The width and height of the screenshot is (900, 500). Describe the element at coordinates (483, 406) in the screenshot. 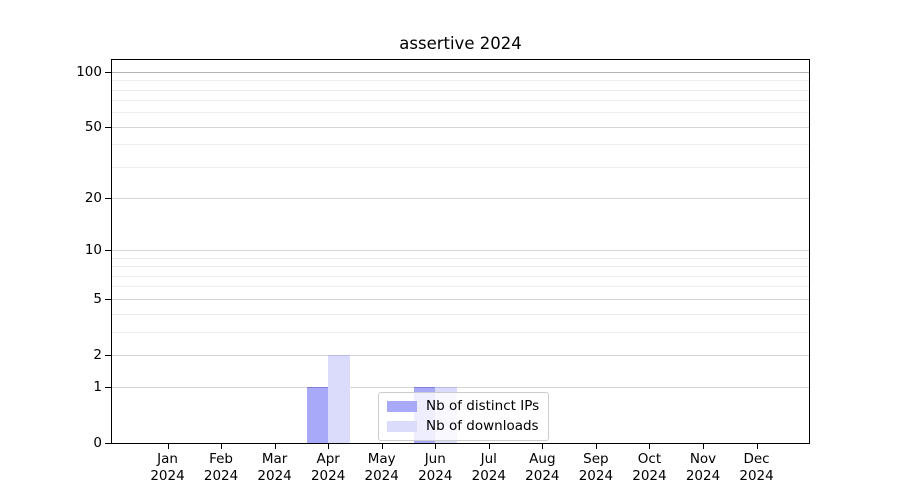

I see `legend-label-distinct-ips: Nb of distinct IPs` at that location.